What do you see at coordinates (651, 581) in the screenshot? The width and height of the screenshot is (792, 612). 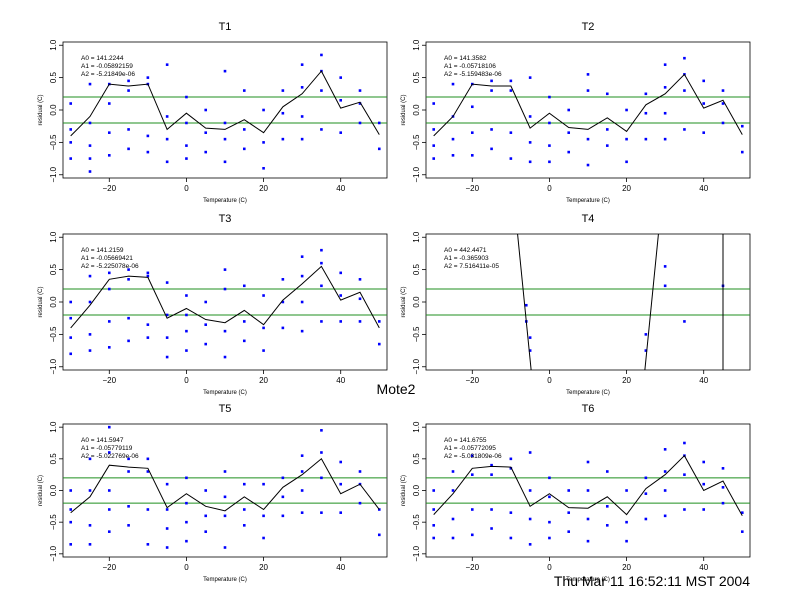 I see `timestamp: Thu Mar 11 16:52:11 MST 2004` at bounding box center [651, 581].